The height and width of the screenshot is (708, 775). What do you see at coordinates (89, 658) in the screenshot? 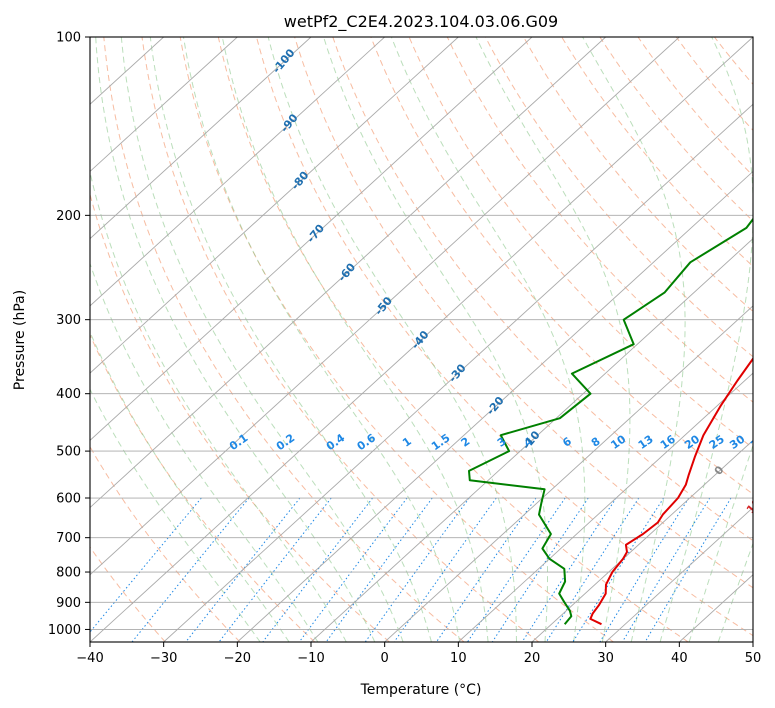
I see `x-tick-label: −40` at bounding box center [89, 658].